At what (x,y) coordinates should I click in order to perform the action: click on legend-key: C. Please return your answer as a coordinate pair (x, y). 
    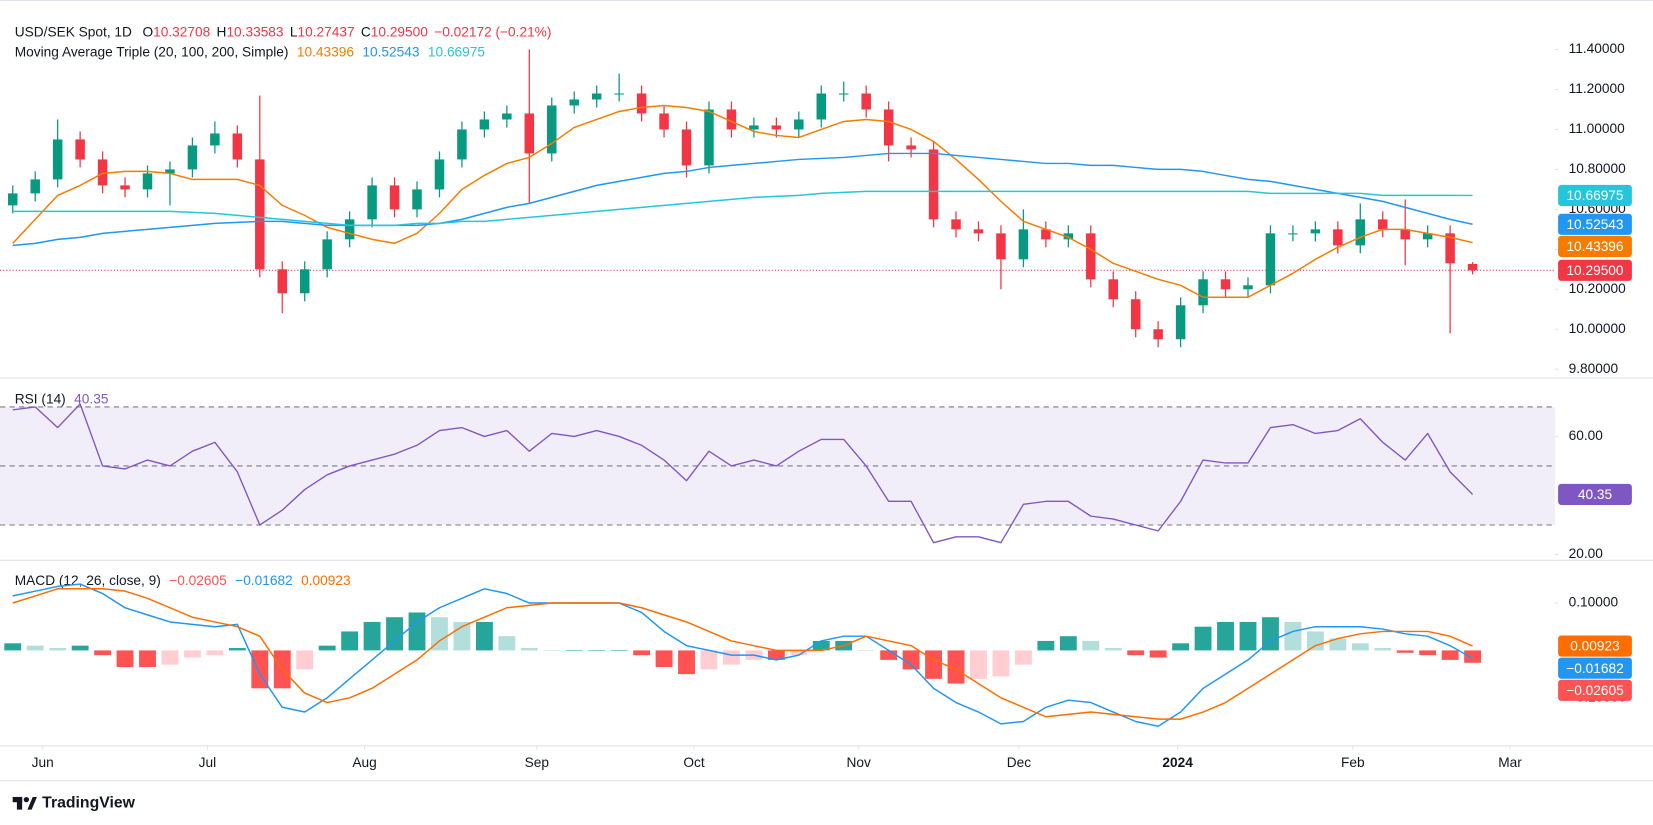
    Looking at the image, I should click on (366, 31).